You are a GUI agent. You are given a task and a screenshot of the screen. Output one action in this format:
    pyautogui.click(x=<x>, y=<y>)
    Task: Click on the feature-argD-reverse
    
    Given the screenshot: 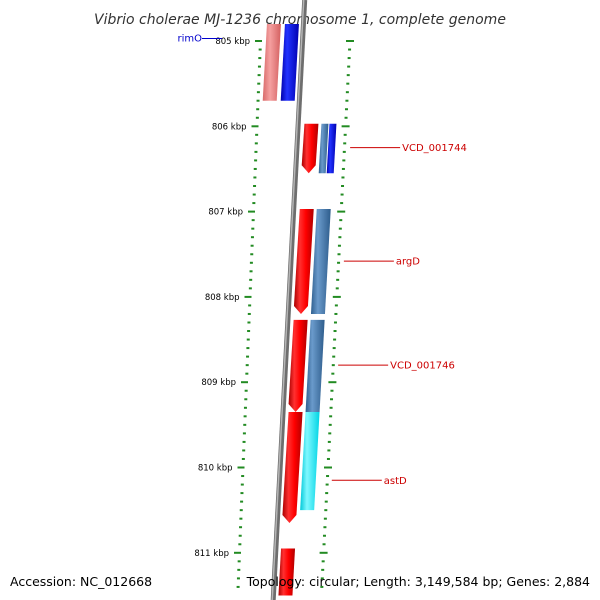 What is the action you would take?
    pyautogui.click(x=320, y=261)
    